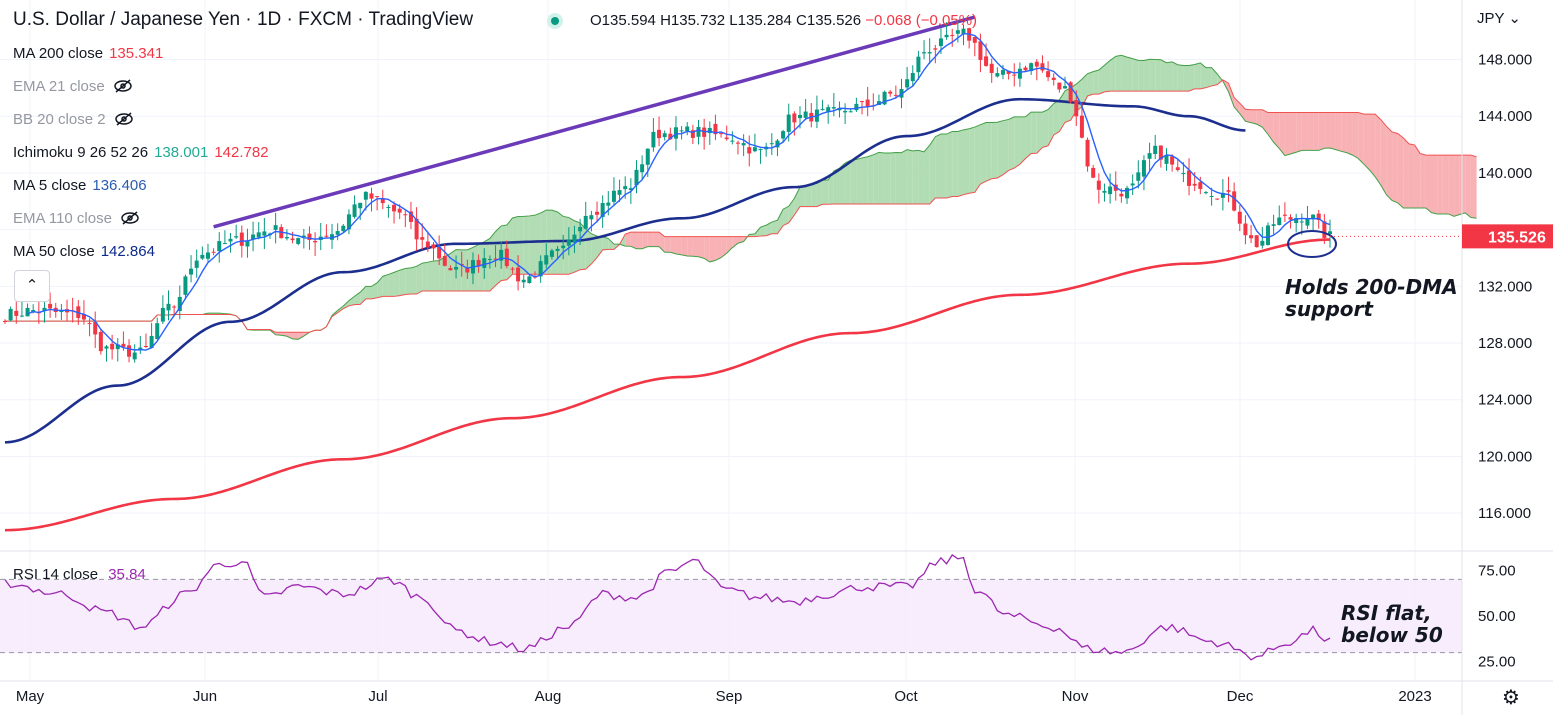 The image size is (1553, 715). I want to click on collapse-legend-button: ⌃, so click(32, 286).